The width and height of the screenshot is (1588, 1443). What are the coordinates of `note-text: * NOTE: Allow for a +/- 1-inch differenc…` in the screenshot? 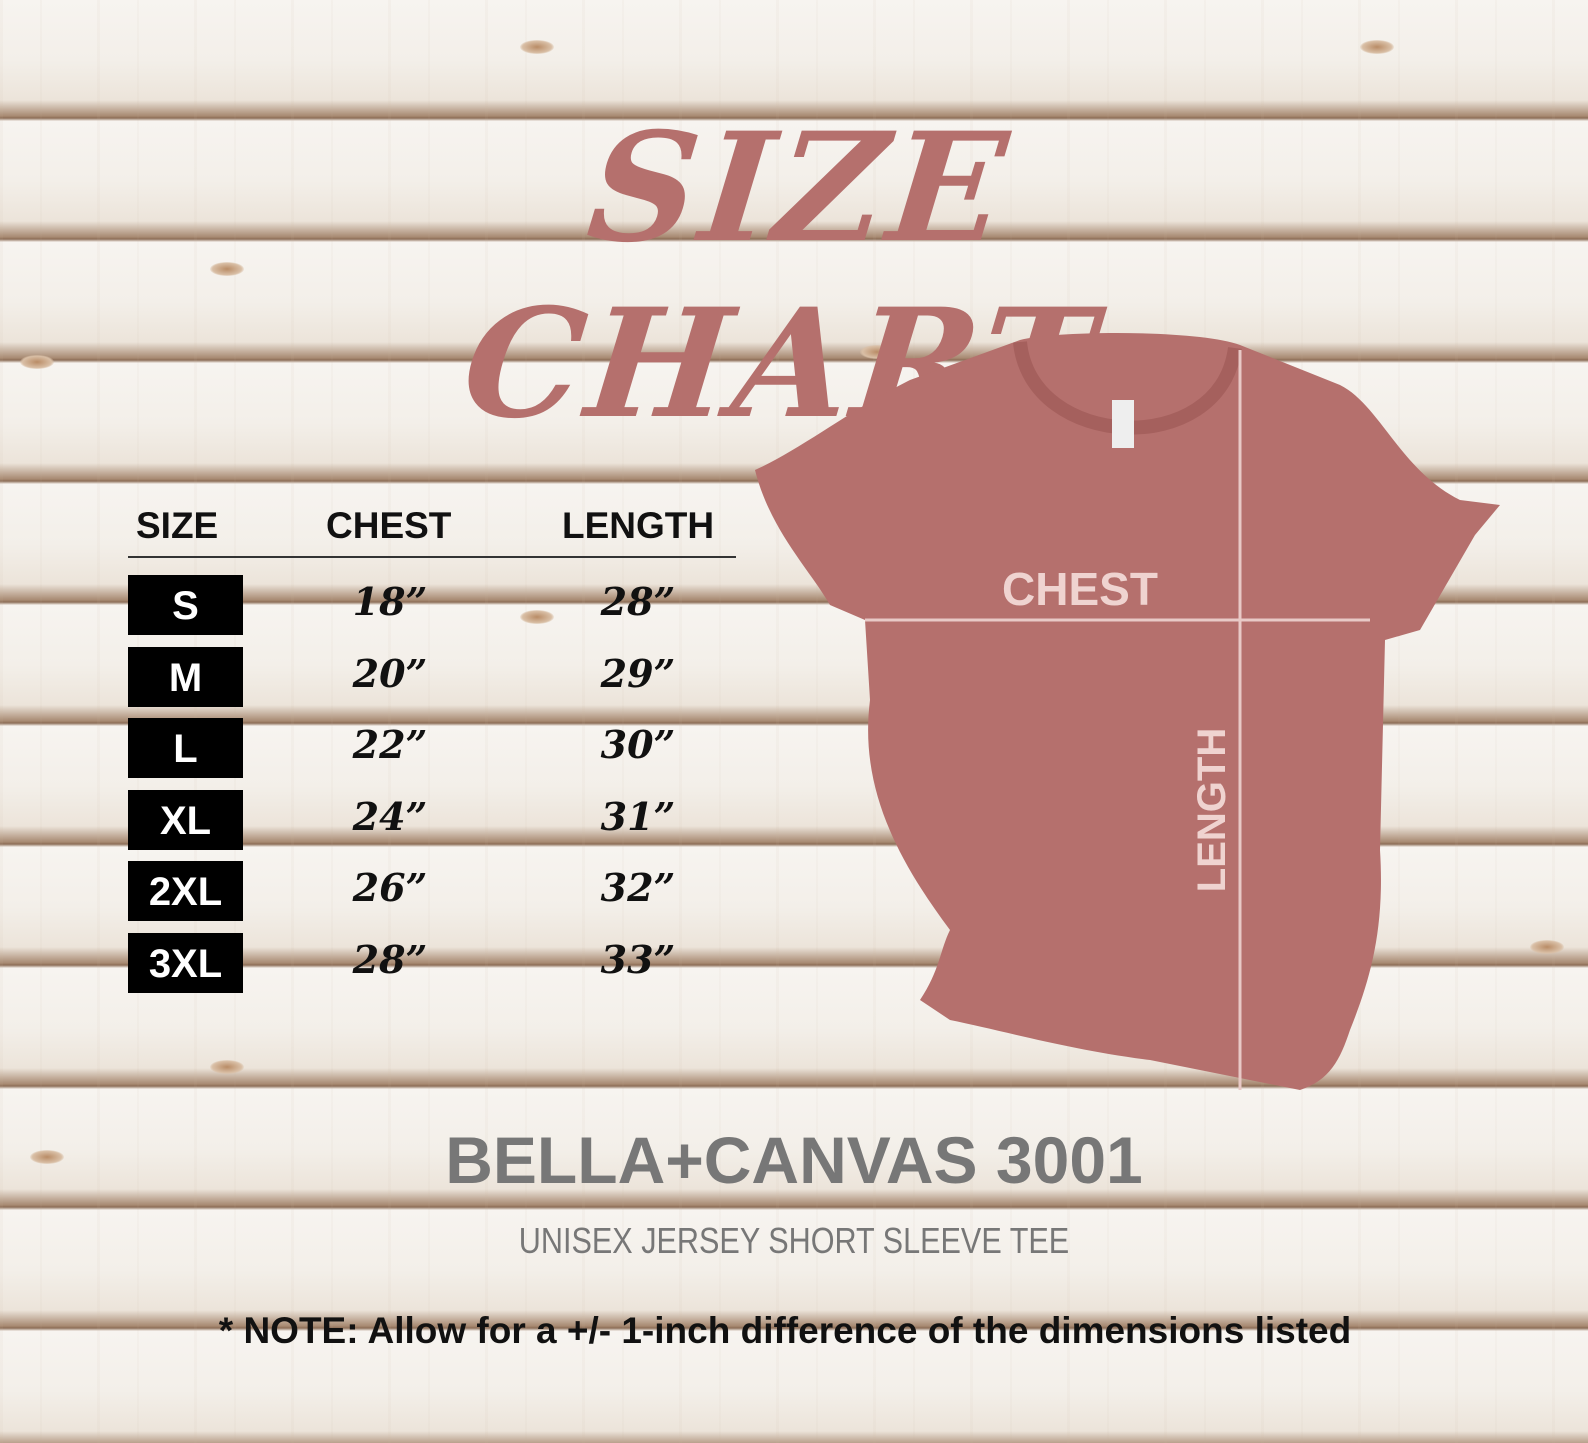 It's located at (785, 1330).